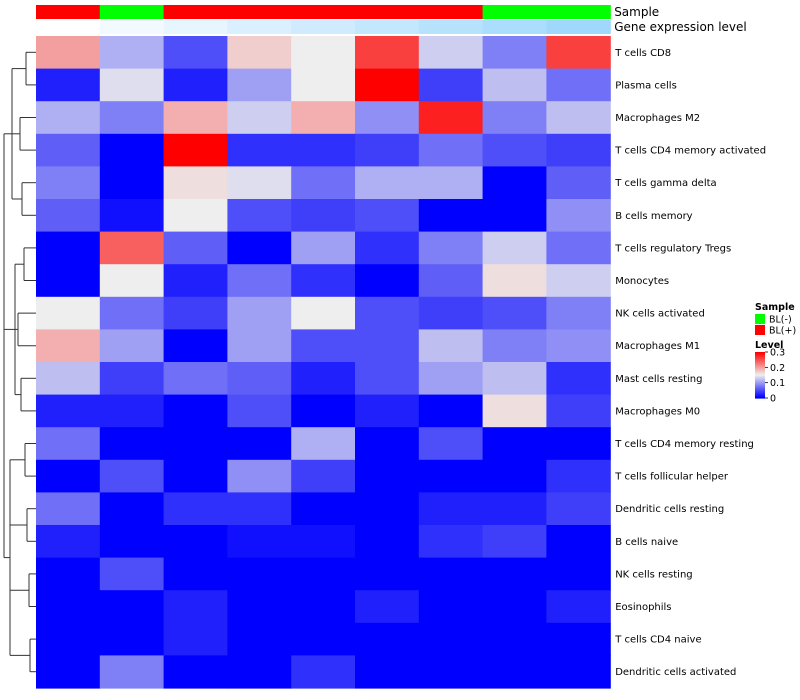 Image resolution: width=800 pixels, height=700 pixels. What do you see at coordinates (657, 346) in the screenshot?
I see `row-label: Macrophages M1` at bounding box center [657, 346].